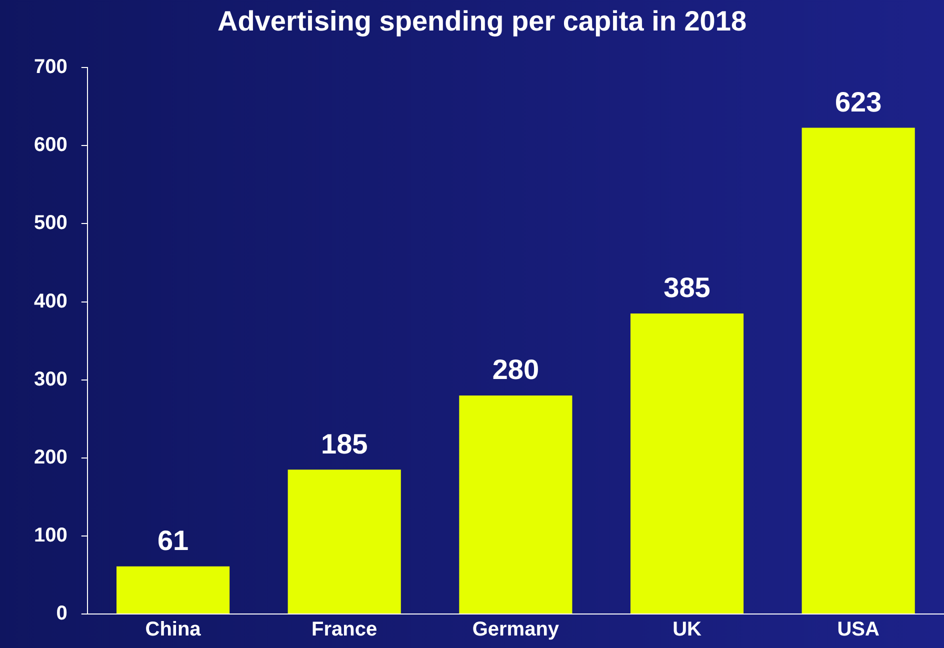  Describe the element at coordinates (51, 145) in the screenshot. I see `y-tick-label: 600` at that location.